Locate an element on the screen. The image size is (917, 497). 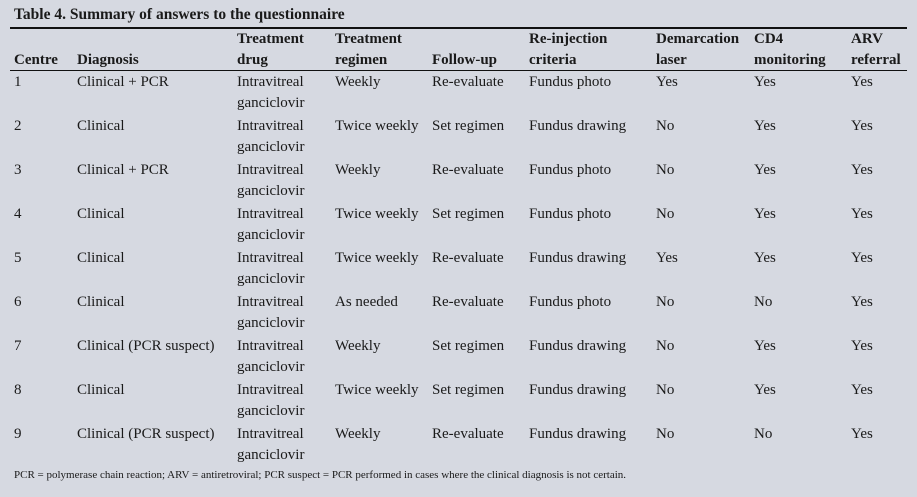
header-text: monitoring is located at coordinates (790, 60).